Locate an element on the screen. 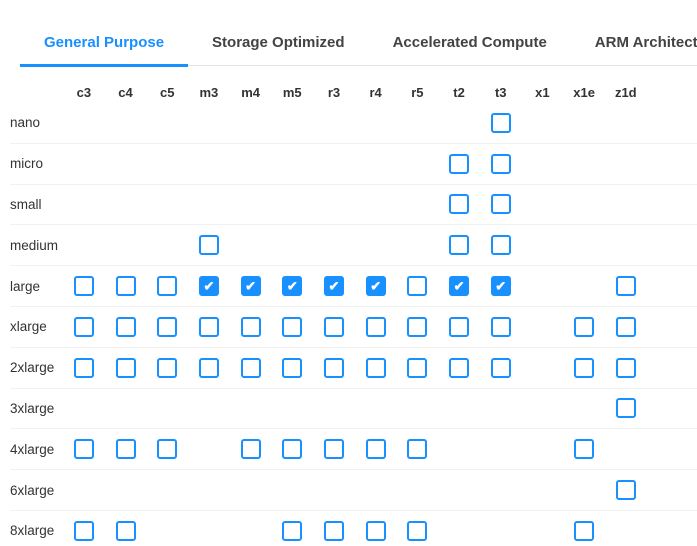 The width and height of the screenshot is (697, 546). checkbox-2xlarge-m5 is located at coordinates (292, 367).